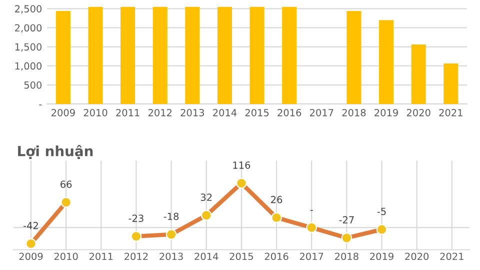 The image size is (480, 270). I want to click on y-tick-label: -, so click(40, 105).